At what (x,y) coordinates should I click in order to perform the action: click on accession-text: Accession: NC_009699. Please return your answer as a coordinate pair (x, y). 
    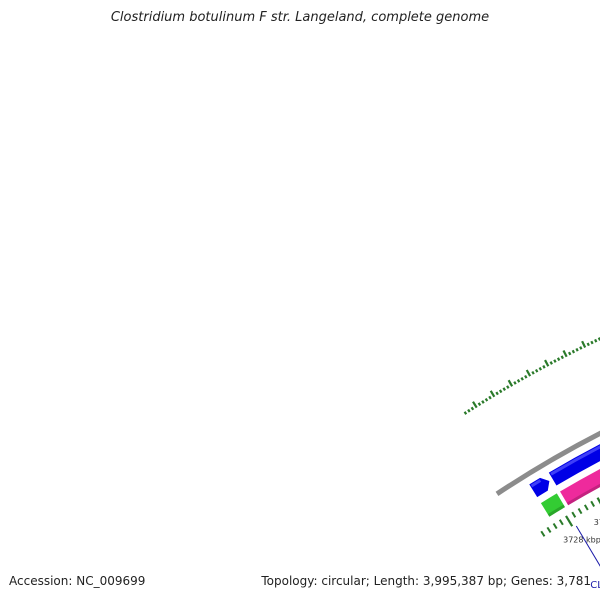
    Looking at the image, I should click on (77, 581).